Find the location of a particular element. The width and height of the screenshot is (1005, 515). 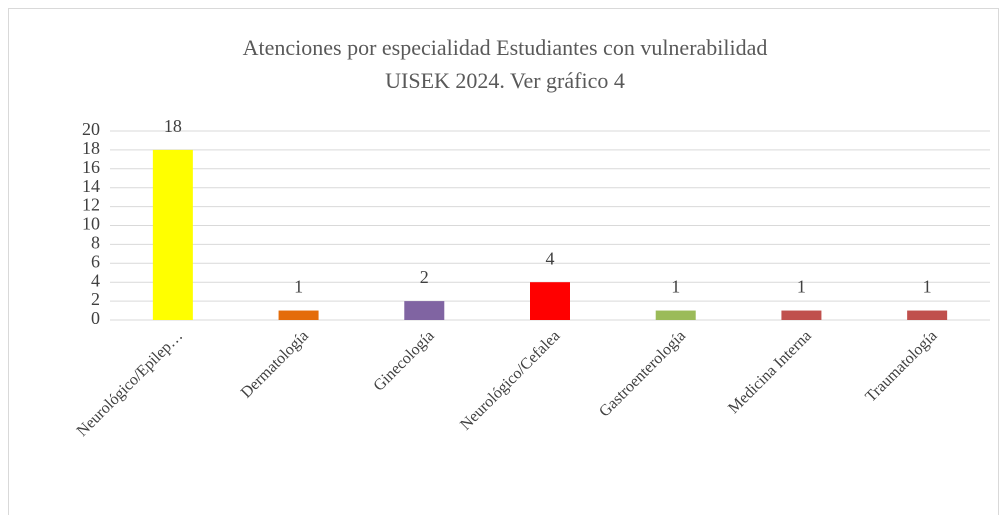

y-tick-label: 12 is located at coordinates (91, 205).